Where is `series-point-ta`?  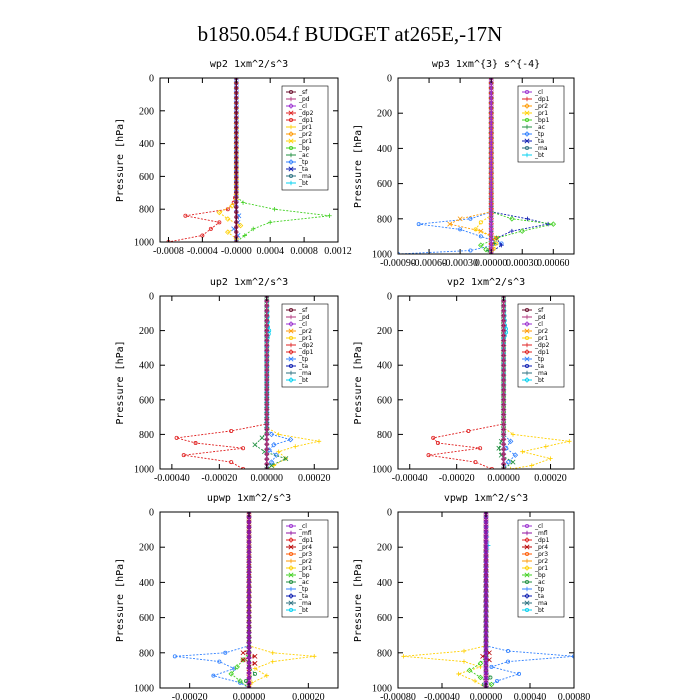
series-point-ta is located at coordinates (512, 231).